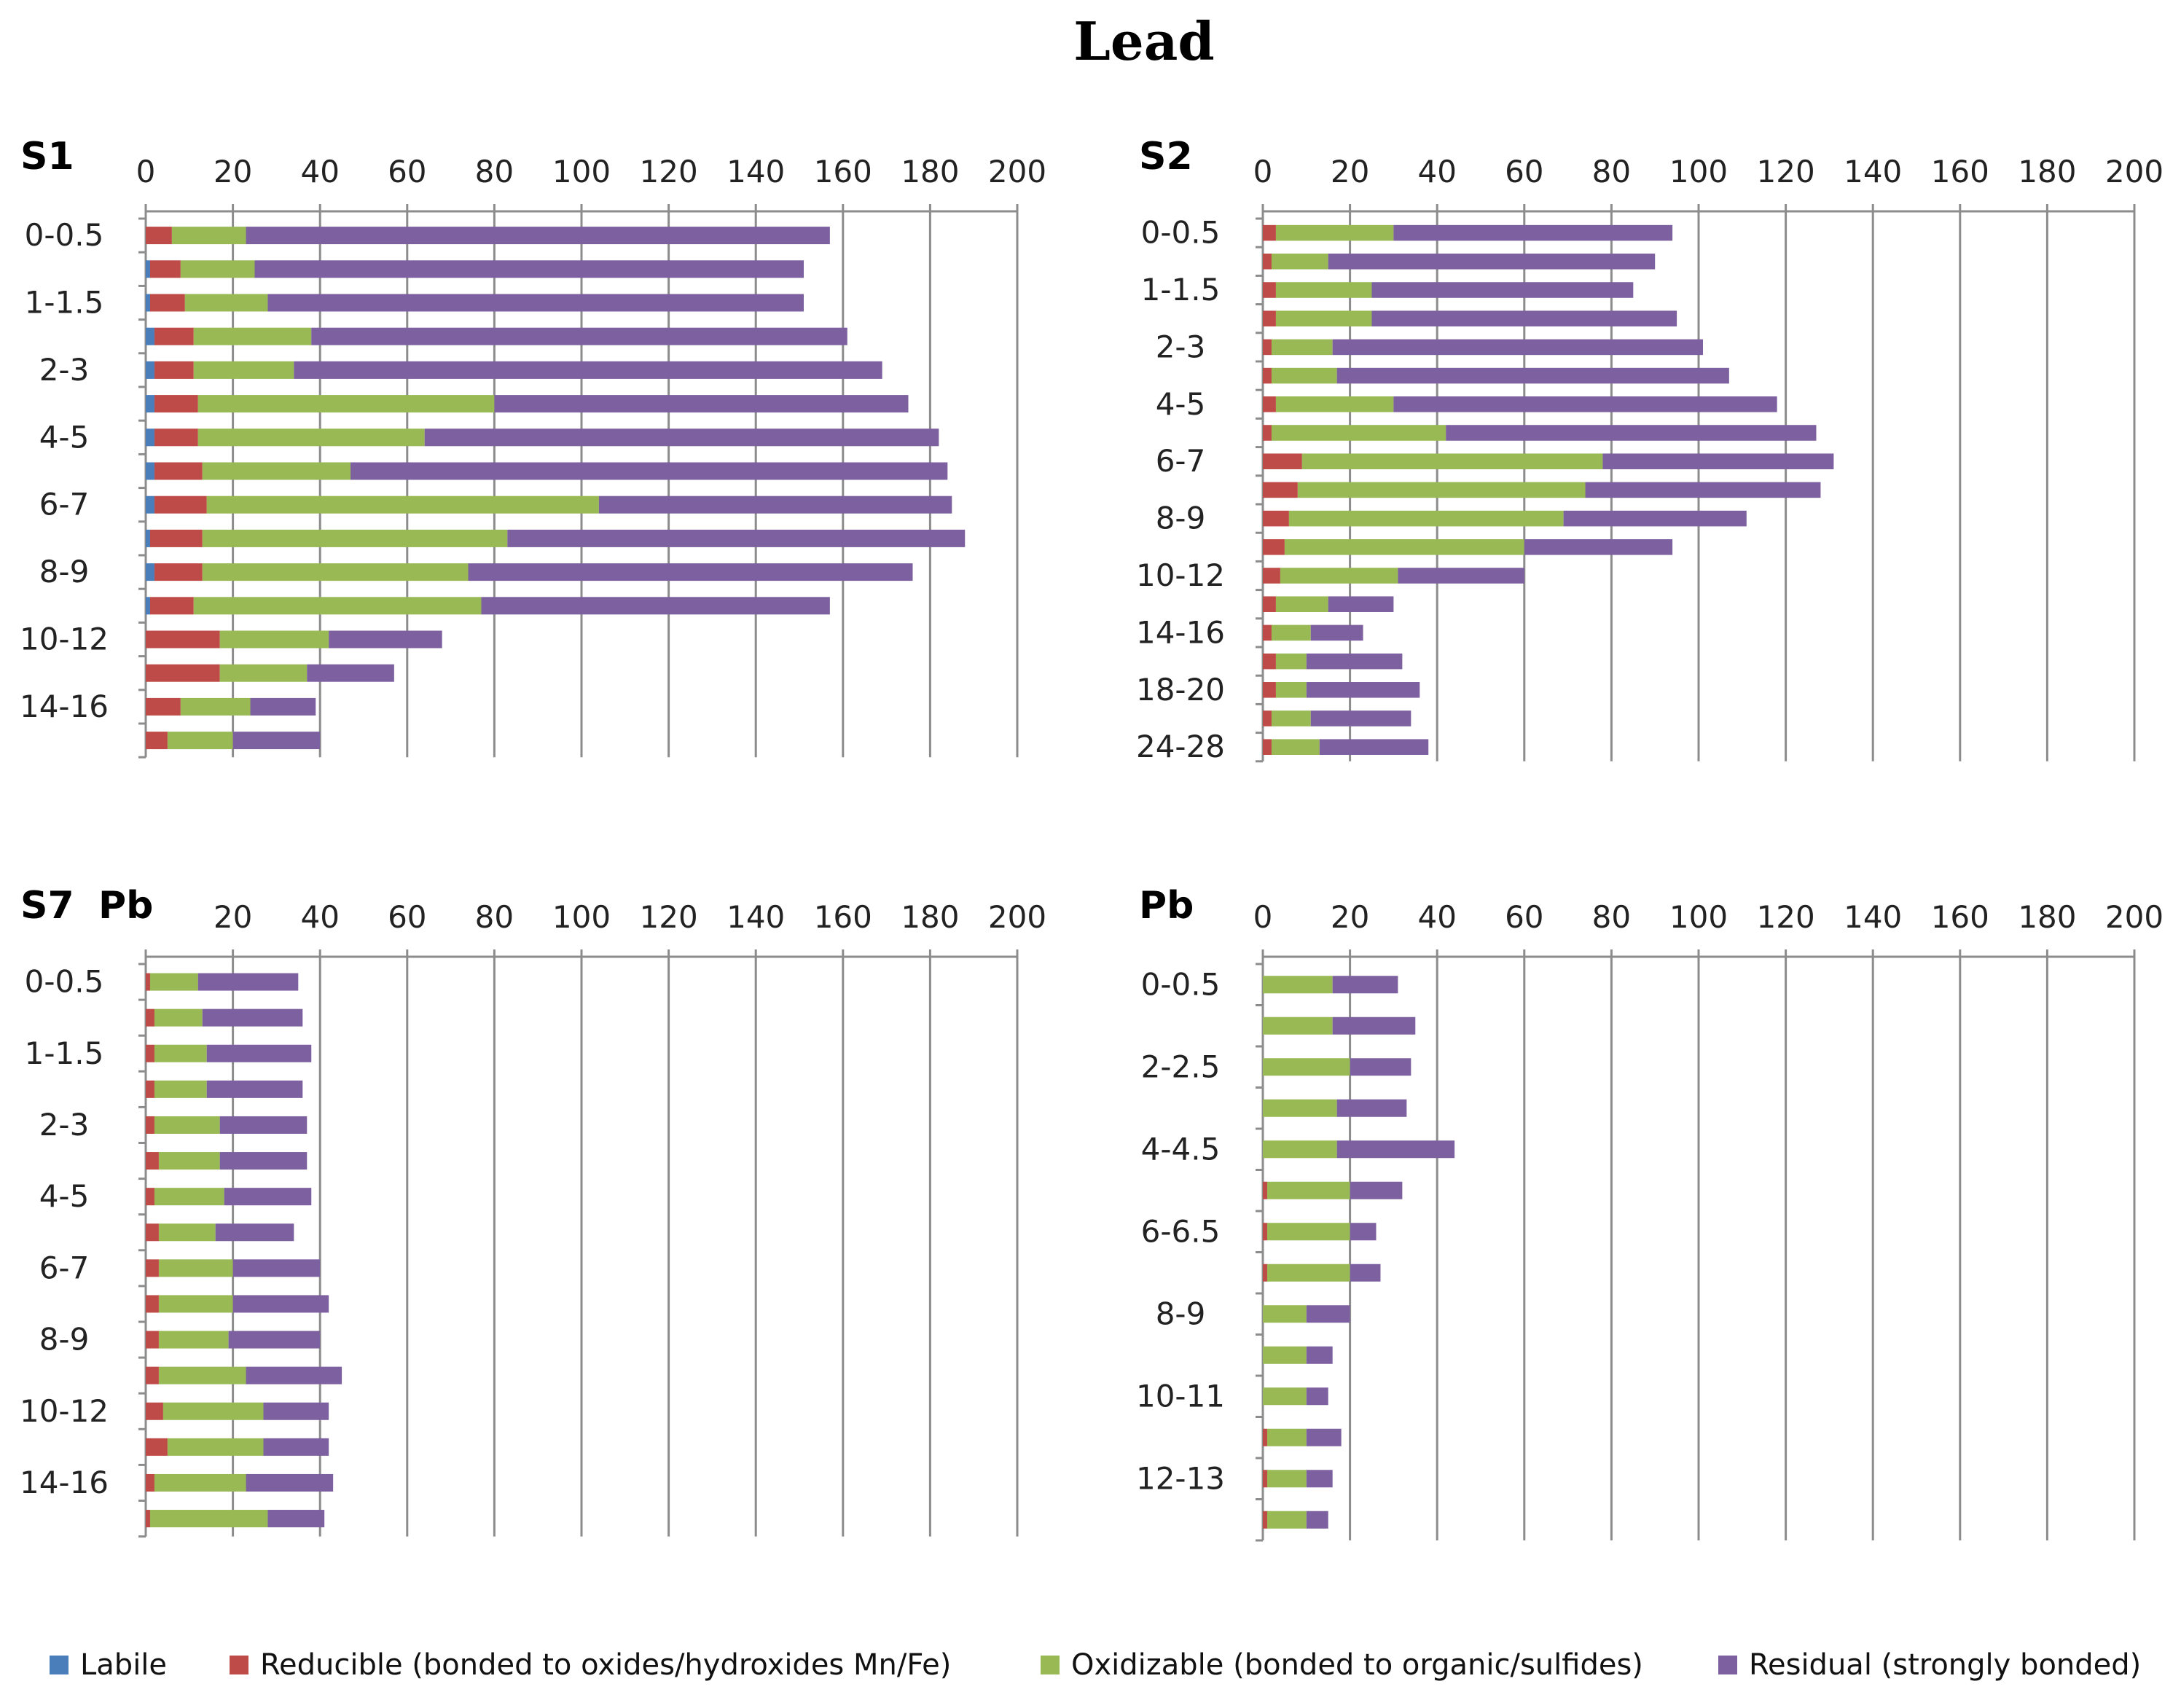 Image resolution: width=2181 pixels, height=1708 pixels. What do you see at coordinates (1960, 917) in the screenshot?
I see `x-tick-label: 160` at bounding box center [1960, 917].